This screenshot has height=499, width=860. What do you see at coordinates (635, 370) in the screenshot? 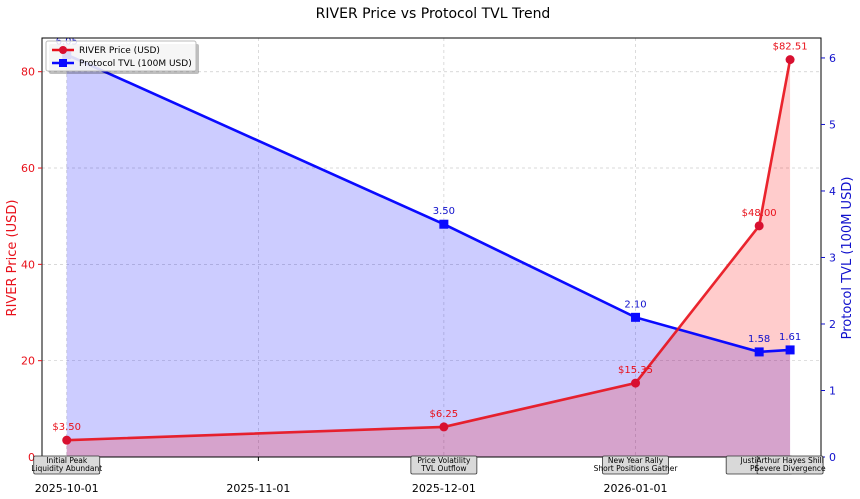
I see `price-data-label: $15.35` at bounding box center [635, 370].